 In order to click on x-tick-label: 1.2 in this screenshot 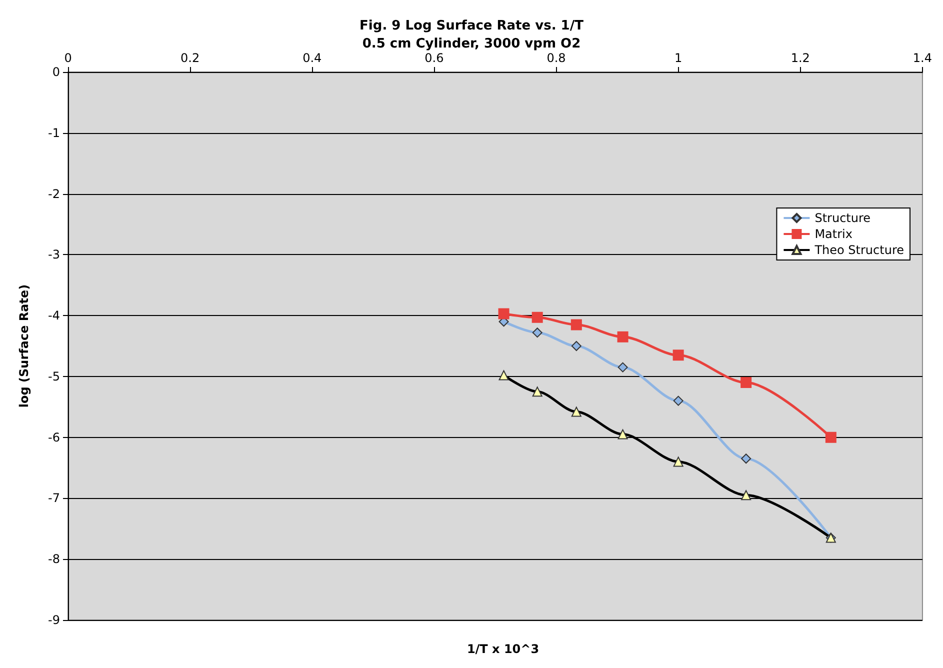, I will do `click(800, 58)`.